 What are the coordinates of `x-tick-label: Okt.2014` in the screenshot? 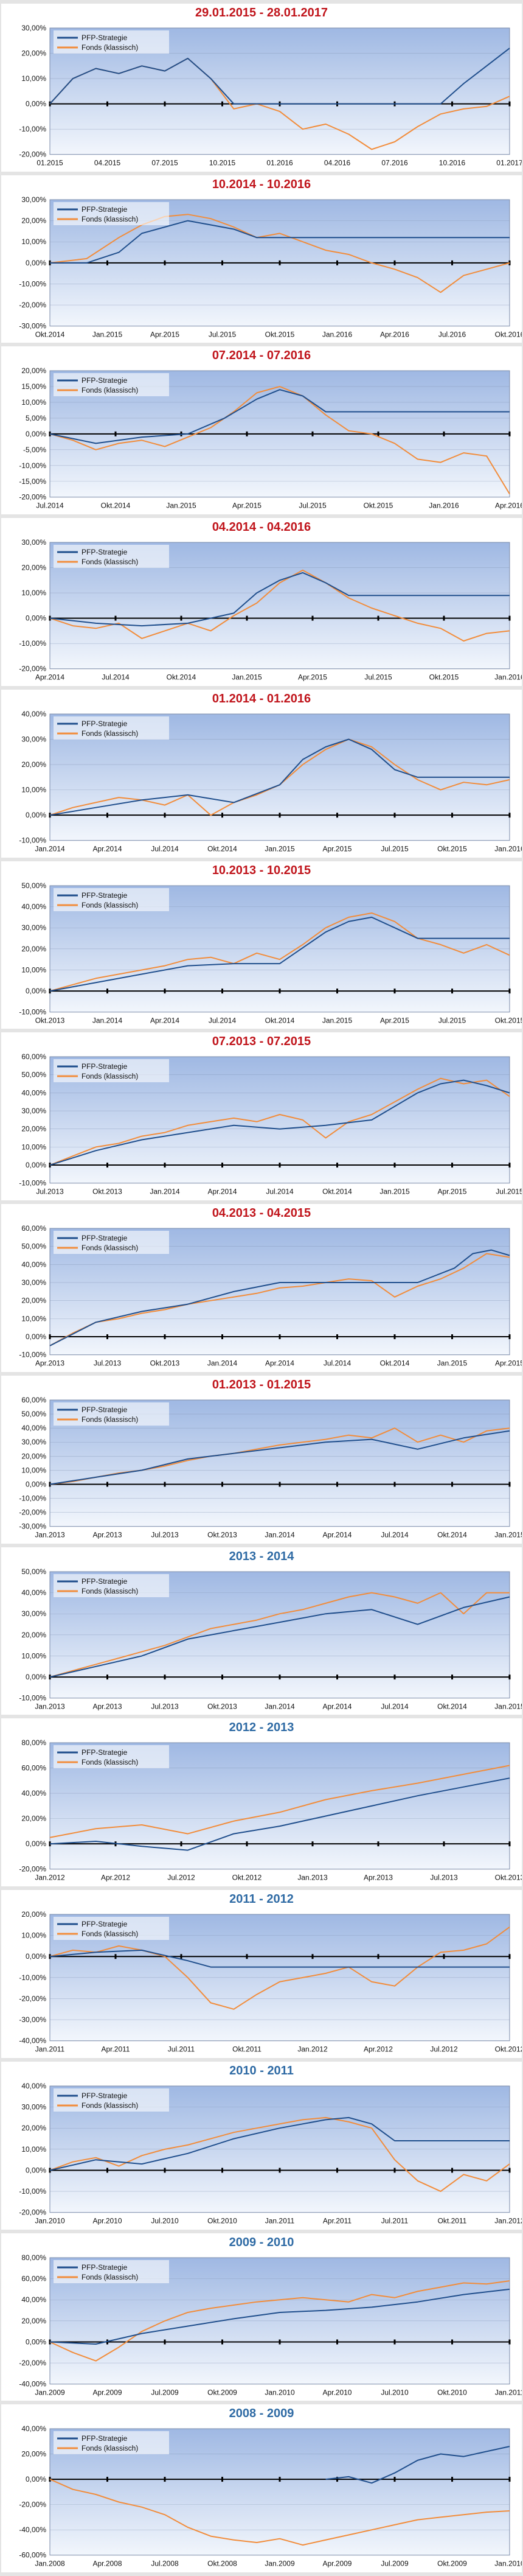 It's located at (50, 334).